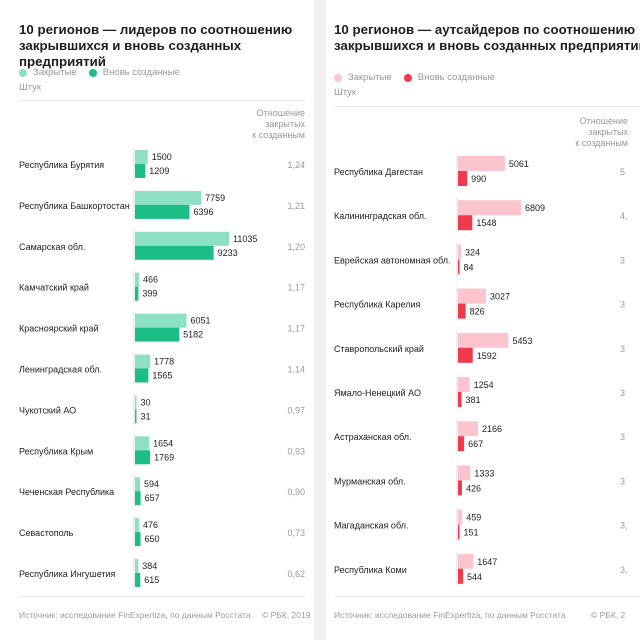 This screenshot has height=640, width=640. What do you see at coordinates (472, 252) in the screenshot?
I see `value-label: 324` at bounding box center [472, 252].